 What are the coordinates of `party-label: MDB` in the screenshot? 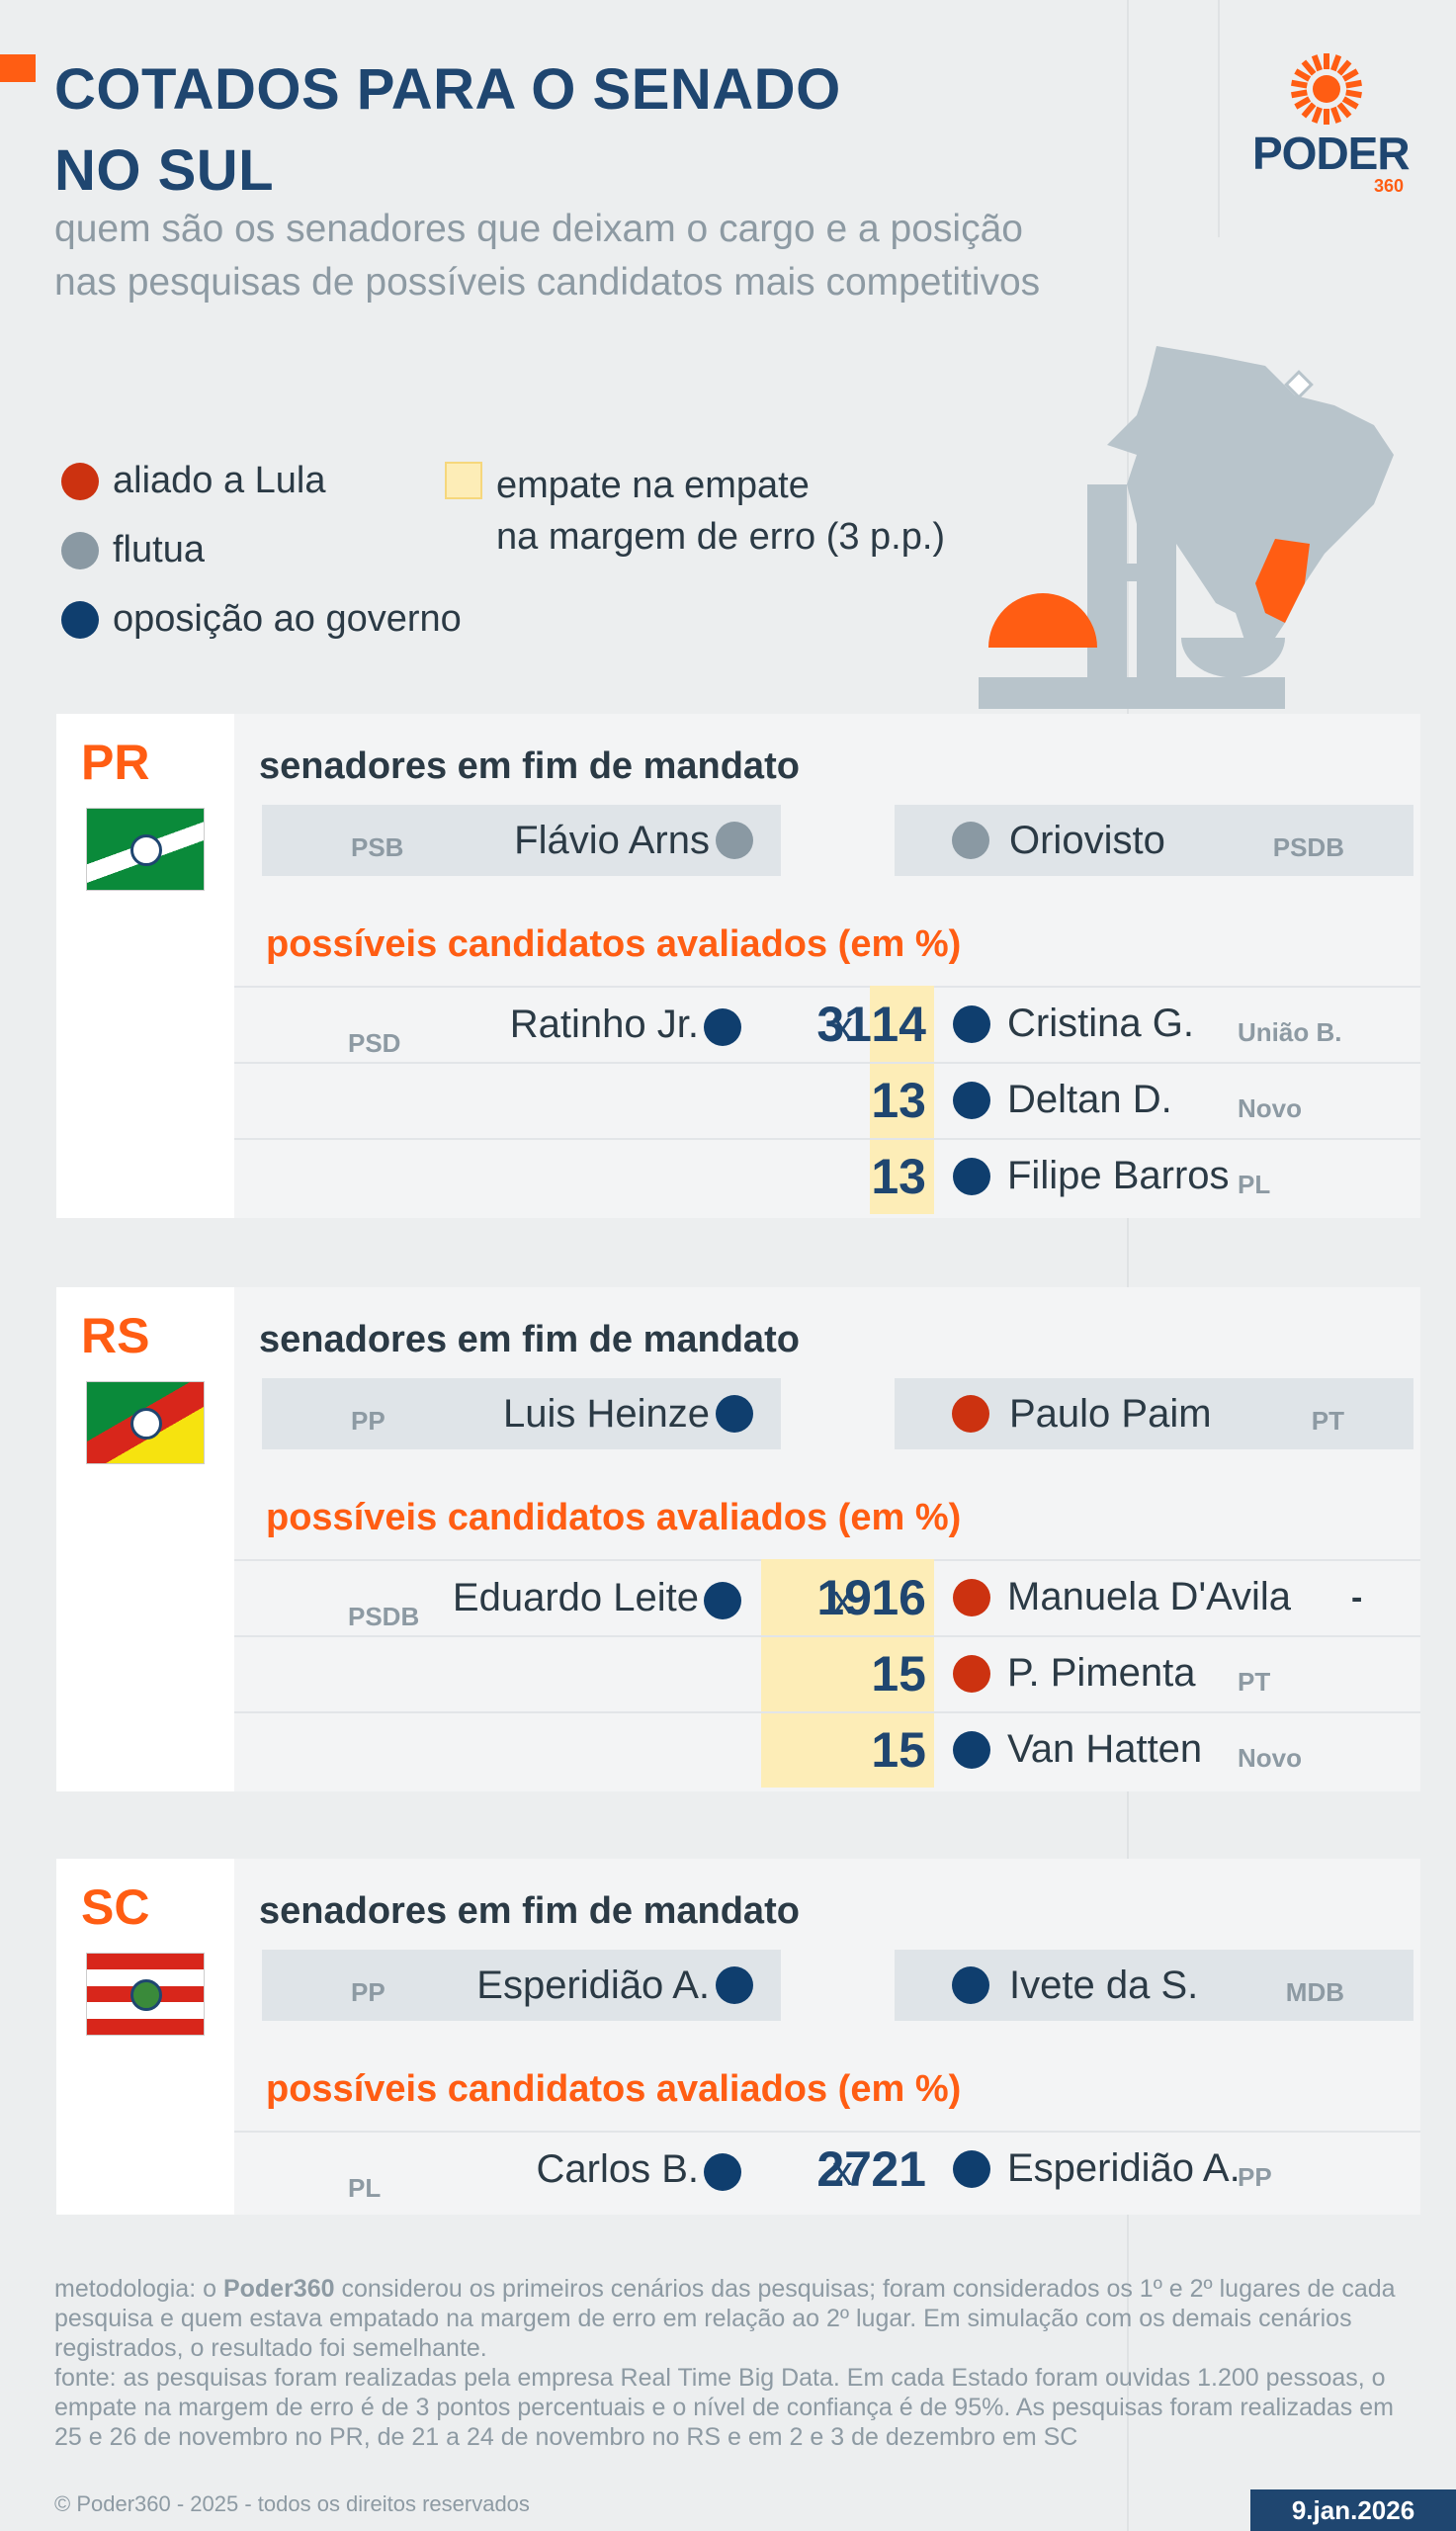 It's located at (1314, 1992).